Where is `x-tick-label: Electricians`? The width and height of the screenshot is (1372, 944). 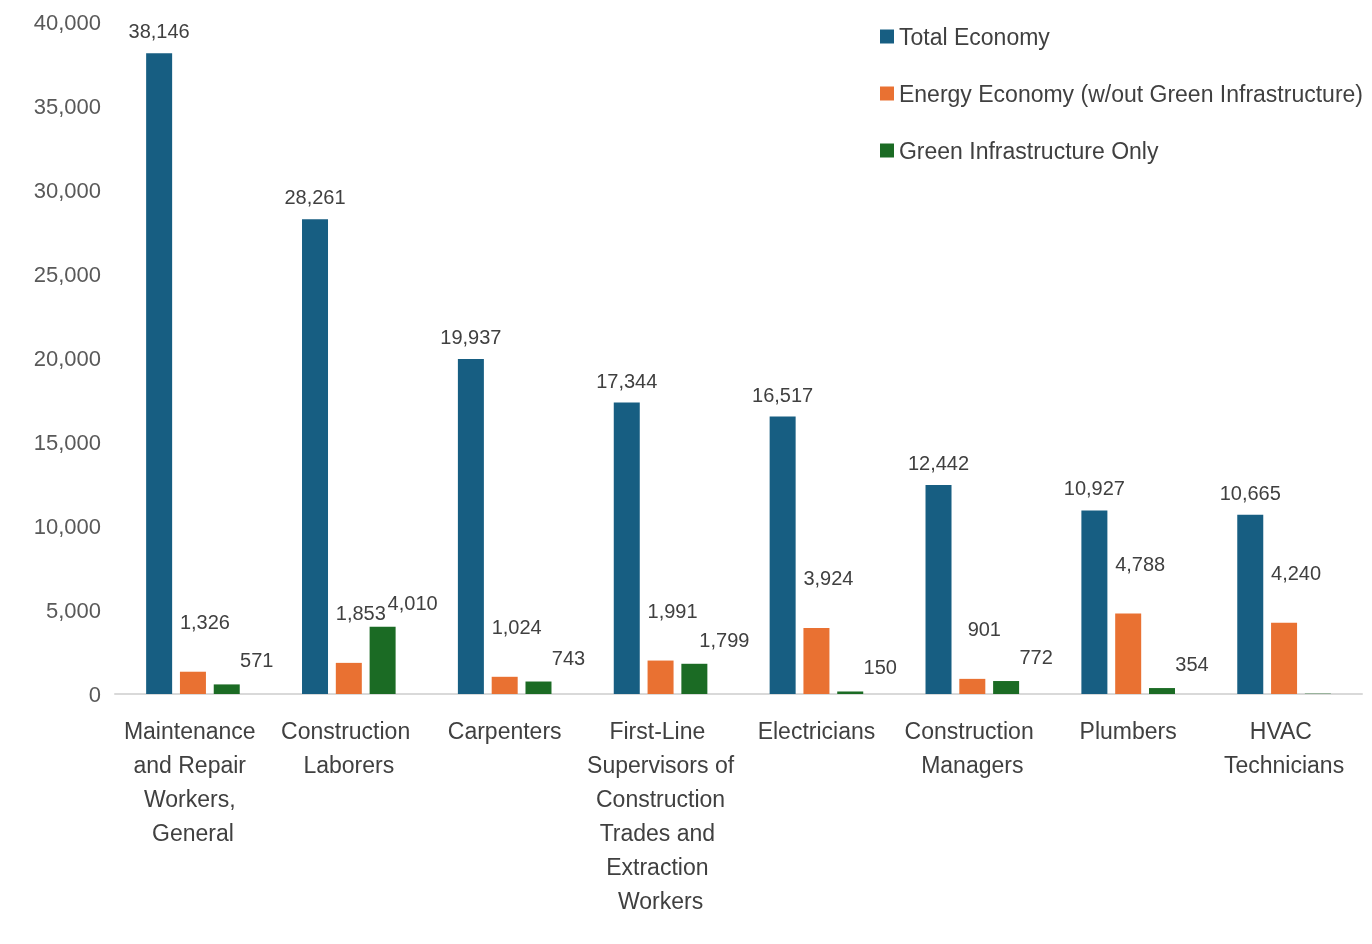 x-tick-label: Electricians is located at coordinates (816, 731).